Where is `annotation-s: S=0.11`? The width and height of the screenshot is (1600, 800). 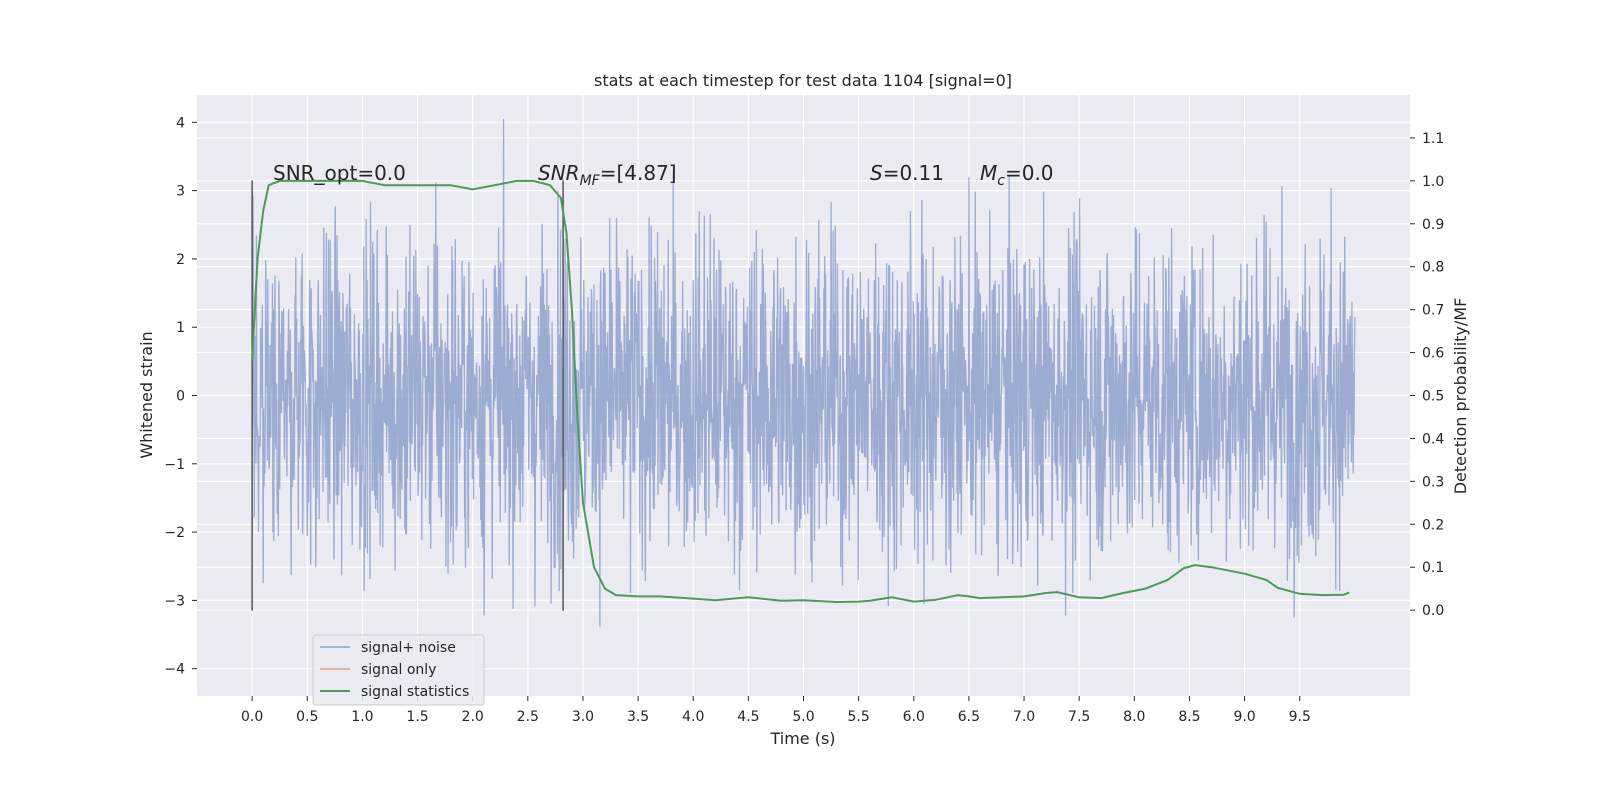 annotation-s: S=0.11 is located at coordinates (907, 173).